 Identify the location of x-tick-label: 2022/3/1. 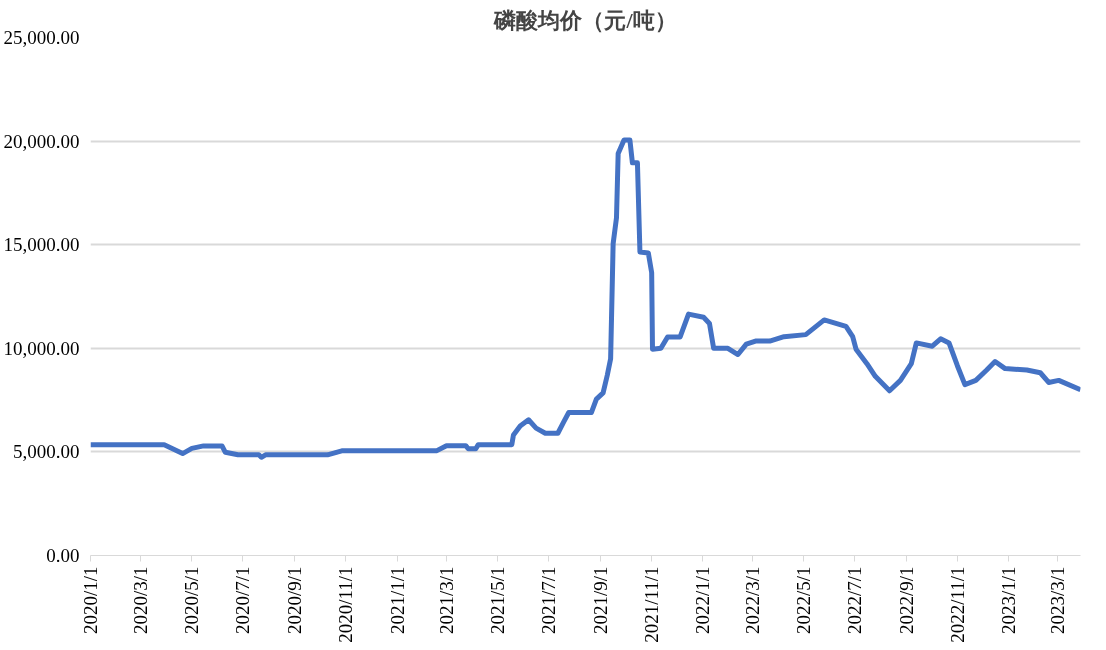
(752, 600).